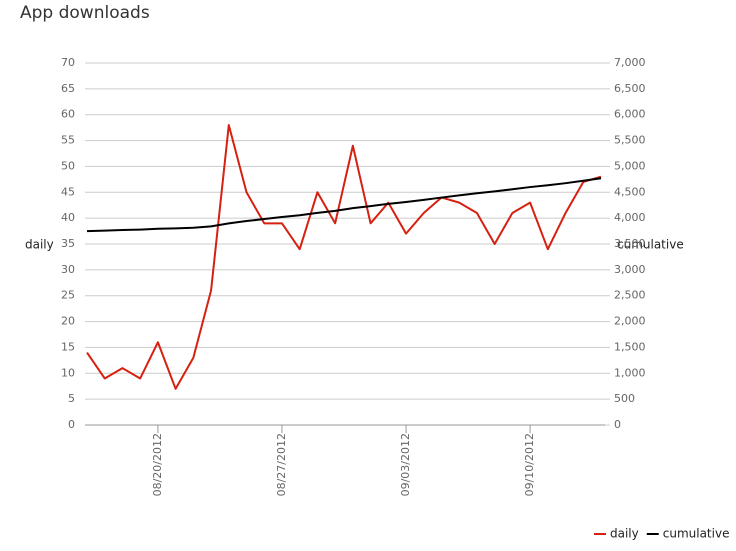 The width and height of the screenshot is (736, 551). Describe the element at coordinates (630, 269) in the screenshot. I see `y2-tick-label: 3,000` at that location.